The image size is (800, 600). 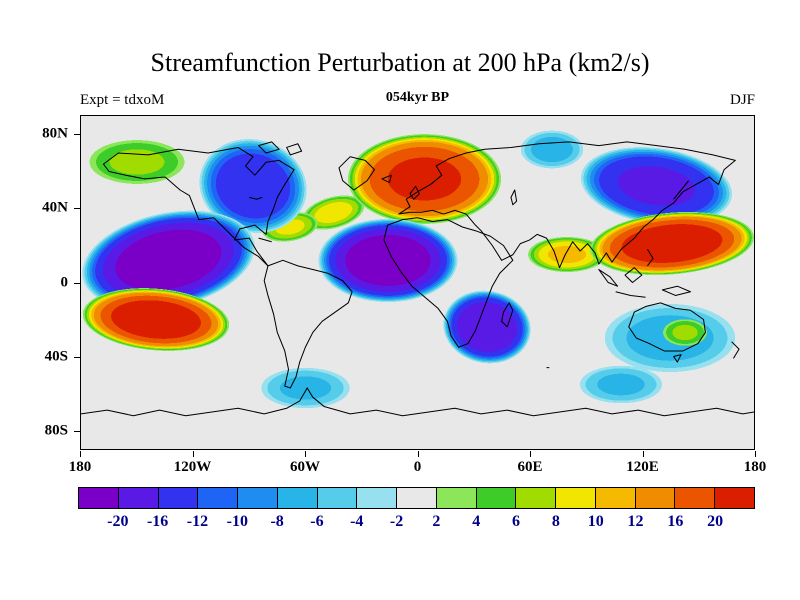 What do you see at coordinates (197, 521) in the screenshot?
I see `colorbar-tick-label: -12` at bounding box center [197, 521].